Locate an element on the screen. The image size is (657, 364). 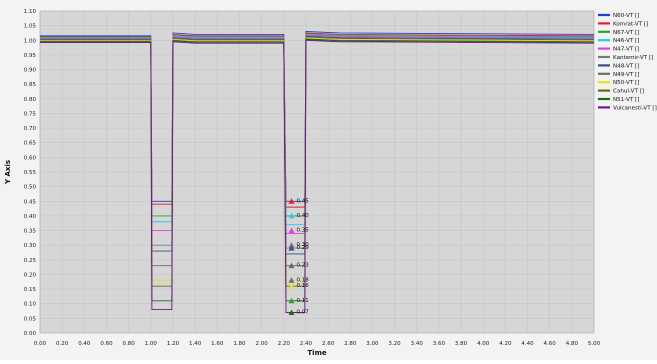
x-tick-label: 4.80 is located at coordinates (572, 344).